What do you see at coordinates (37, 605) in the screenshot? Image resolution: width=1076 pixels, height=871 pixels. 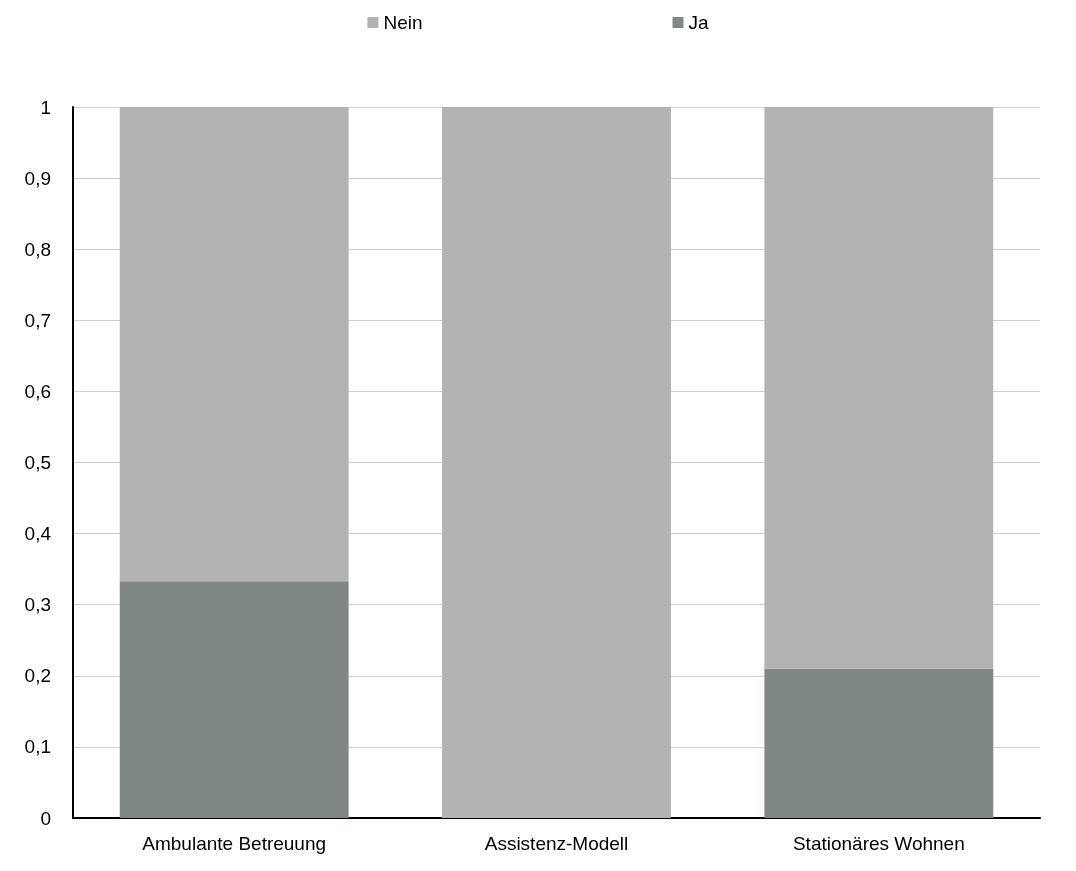 I see `y-tick-label: 0,3` at bounding box center [37, 605].